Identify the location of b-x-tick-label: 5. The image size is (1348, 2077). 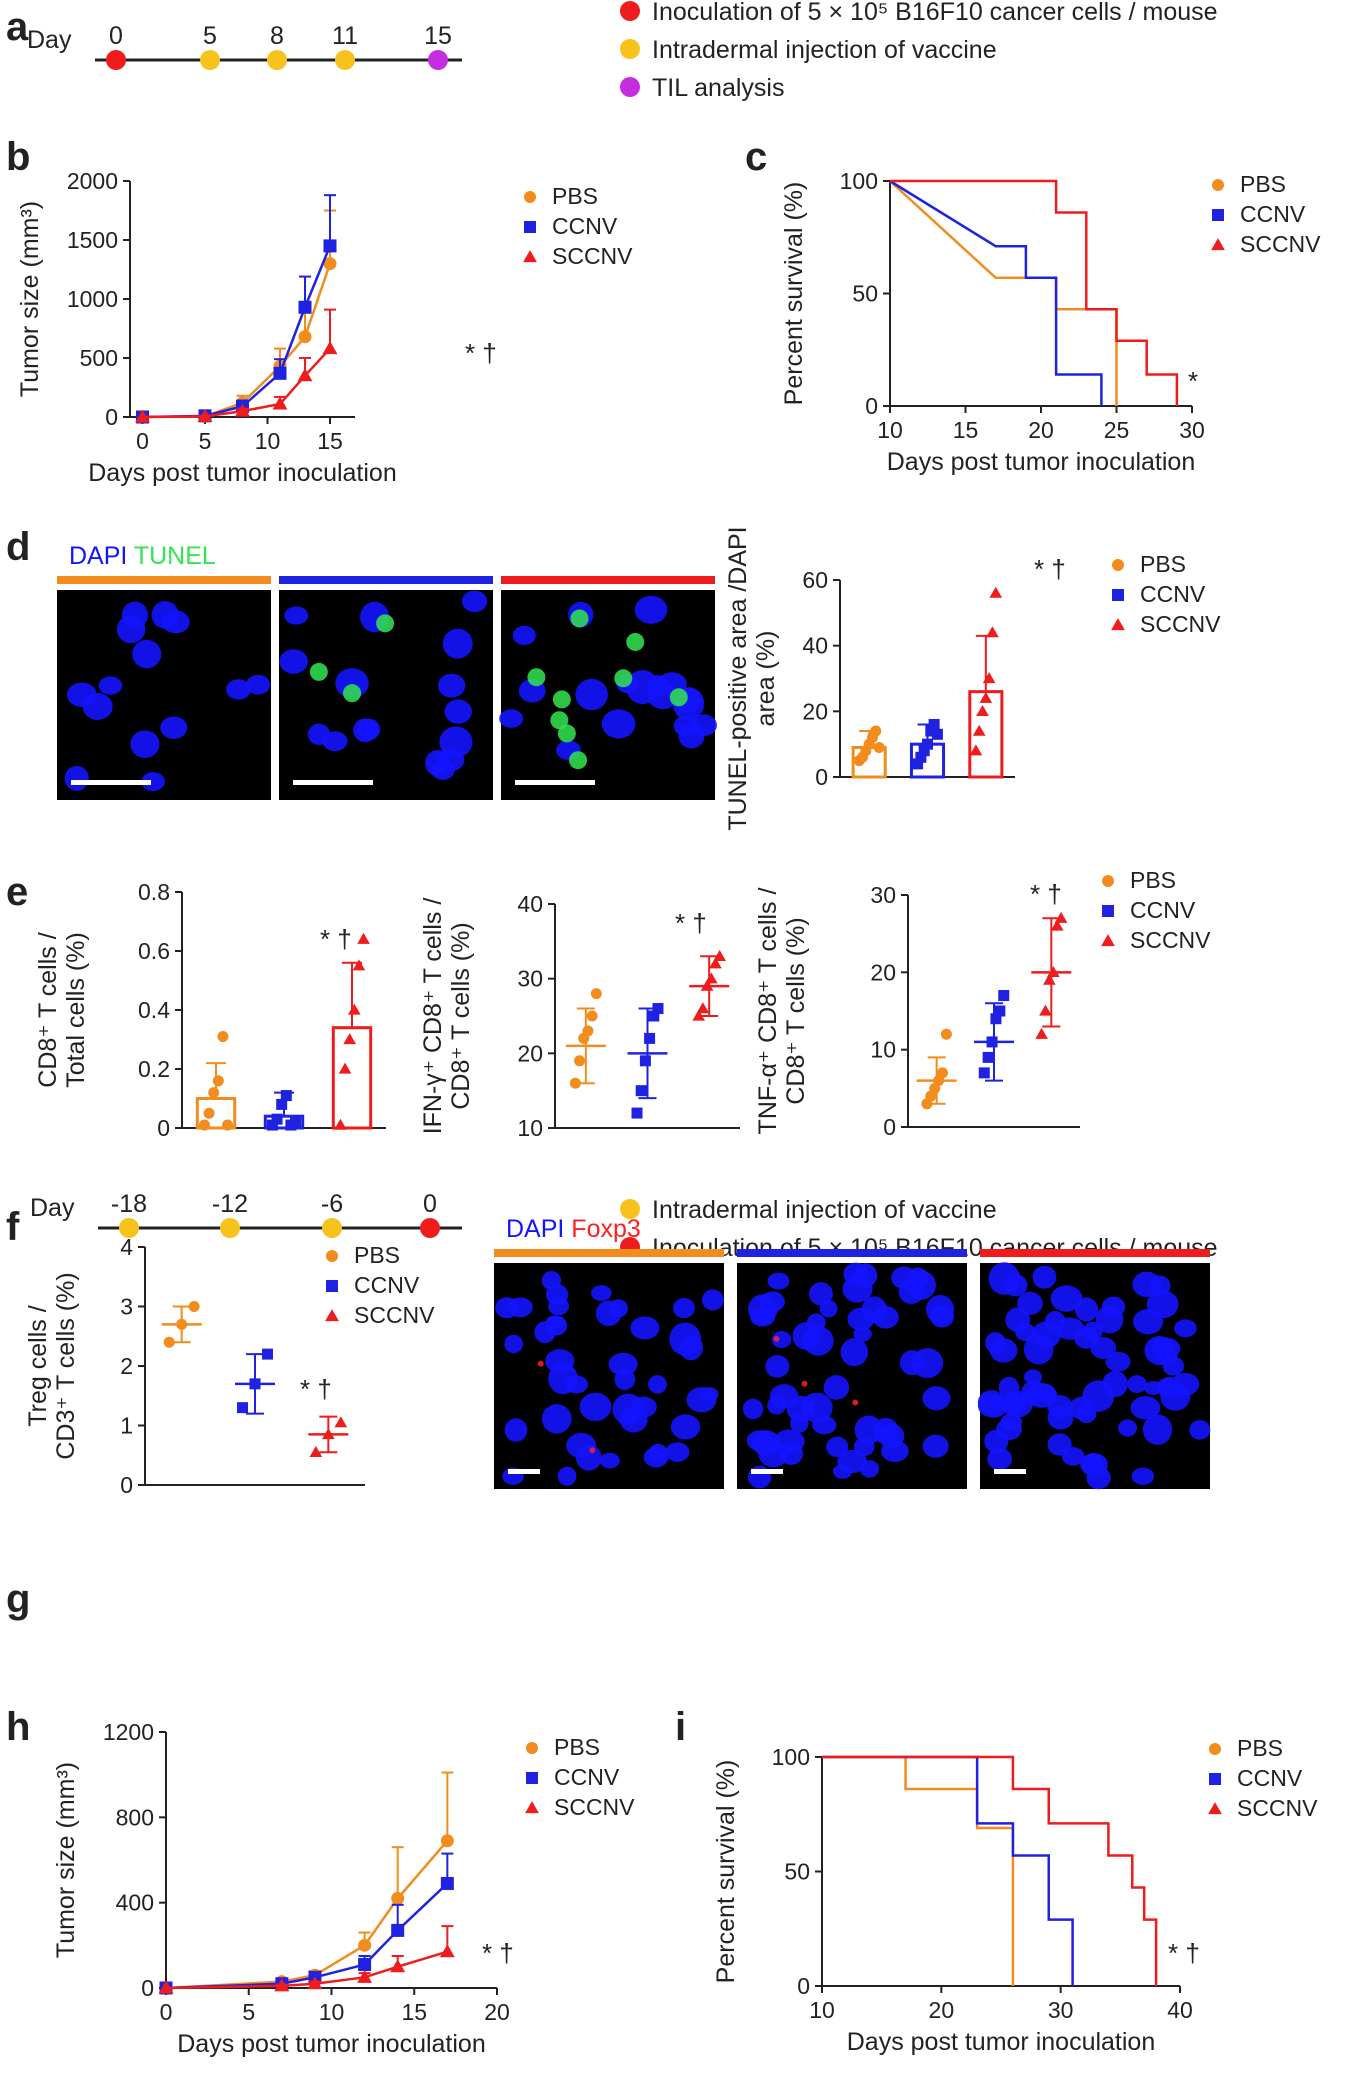
(205, 441).